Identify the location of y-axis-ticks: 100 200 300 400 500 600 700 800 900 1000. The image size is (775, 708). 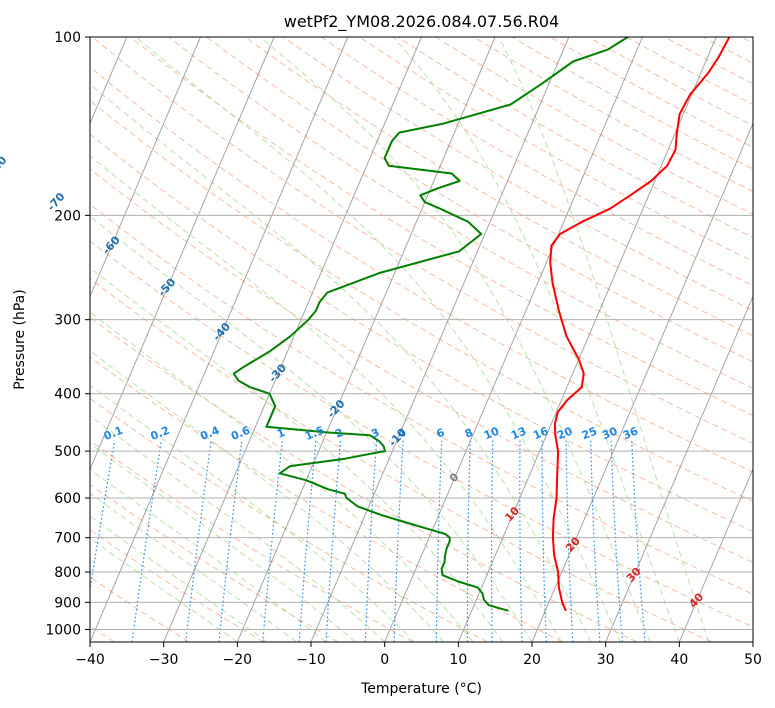
(67, 334).